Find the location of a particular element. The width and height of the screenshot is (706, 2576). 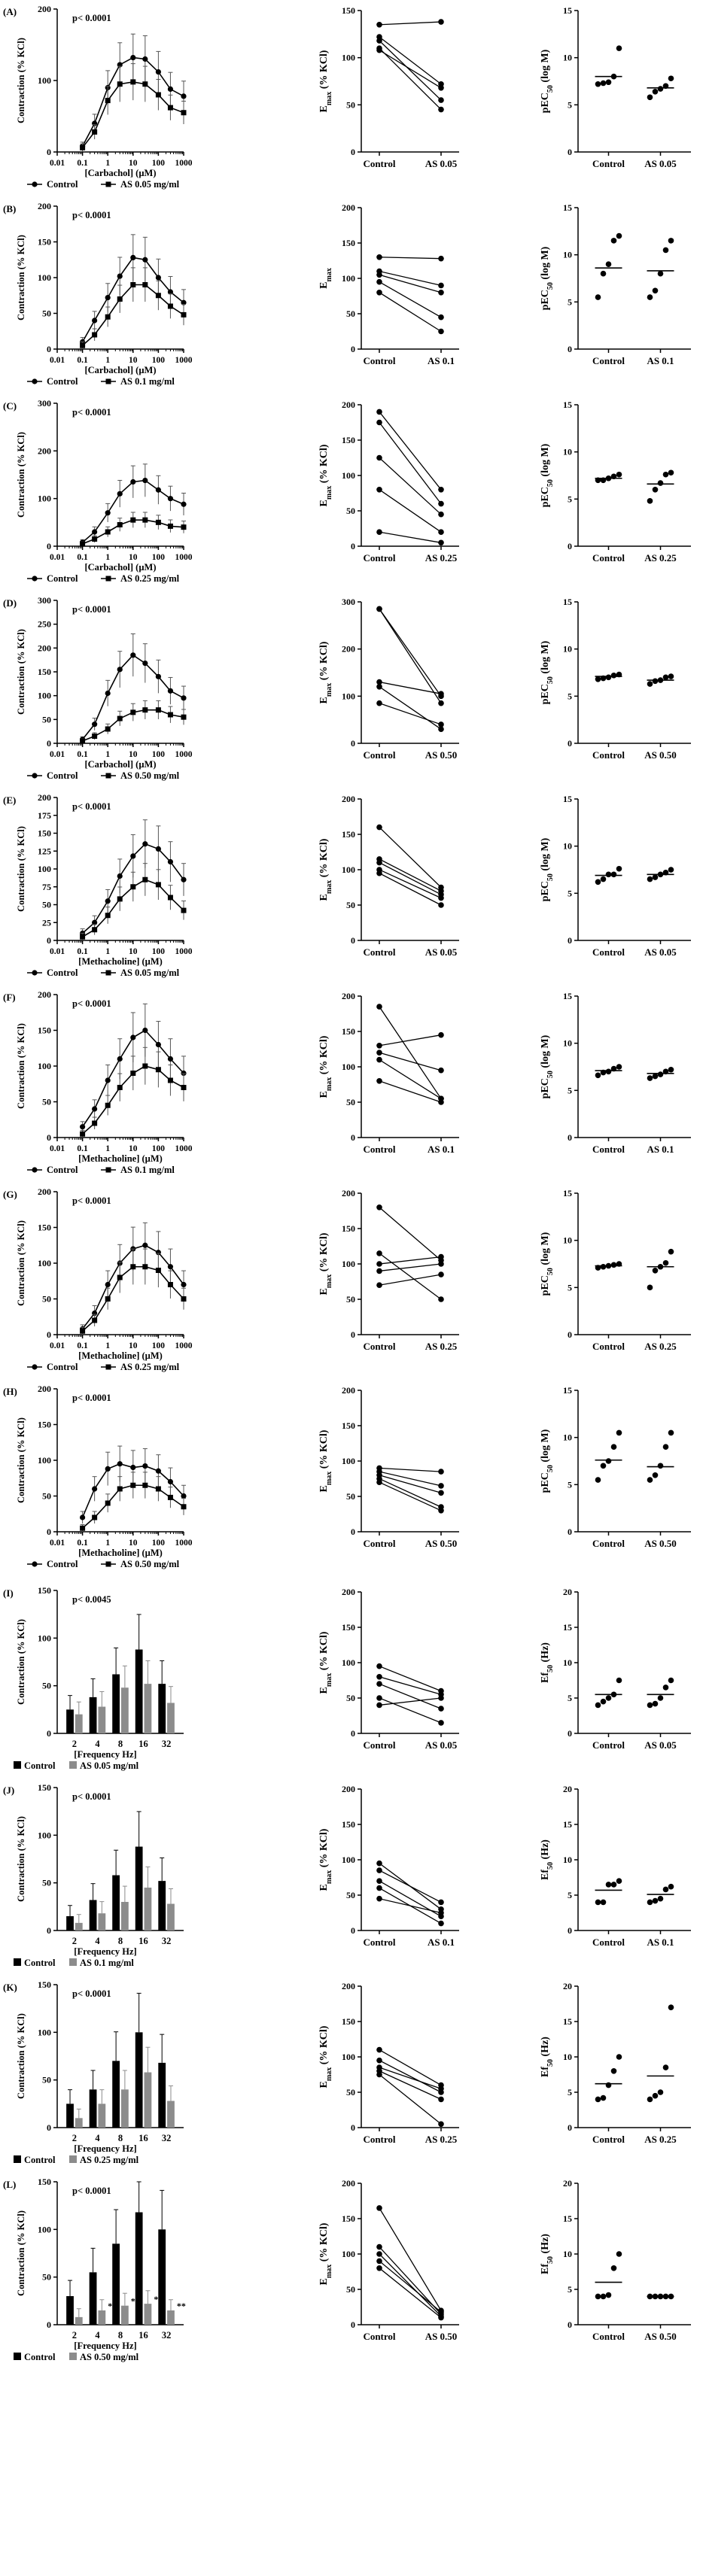

emax-chart: 0 50 100 150 200 Emax Control AS 0.1 is located at coordinates (388, 284).